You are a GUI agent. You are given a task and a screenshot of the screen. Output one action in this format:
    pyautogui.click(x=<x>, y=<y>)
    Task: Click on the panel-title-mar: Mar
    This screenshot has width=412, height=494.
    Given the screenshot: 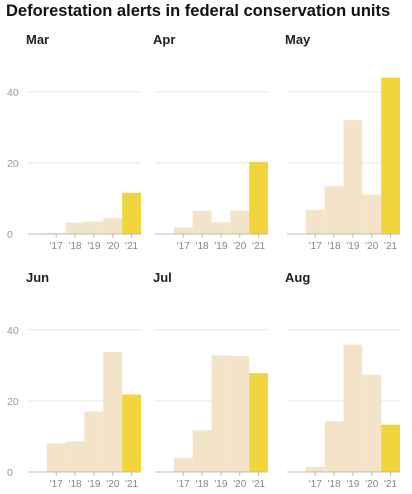 What is the action you would take?
    pyautogui.click(x=37, y=39)
    